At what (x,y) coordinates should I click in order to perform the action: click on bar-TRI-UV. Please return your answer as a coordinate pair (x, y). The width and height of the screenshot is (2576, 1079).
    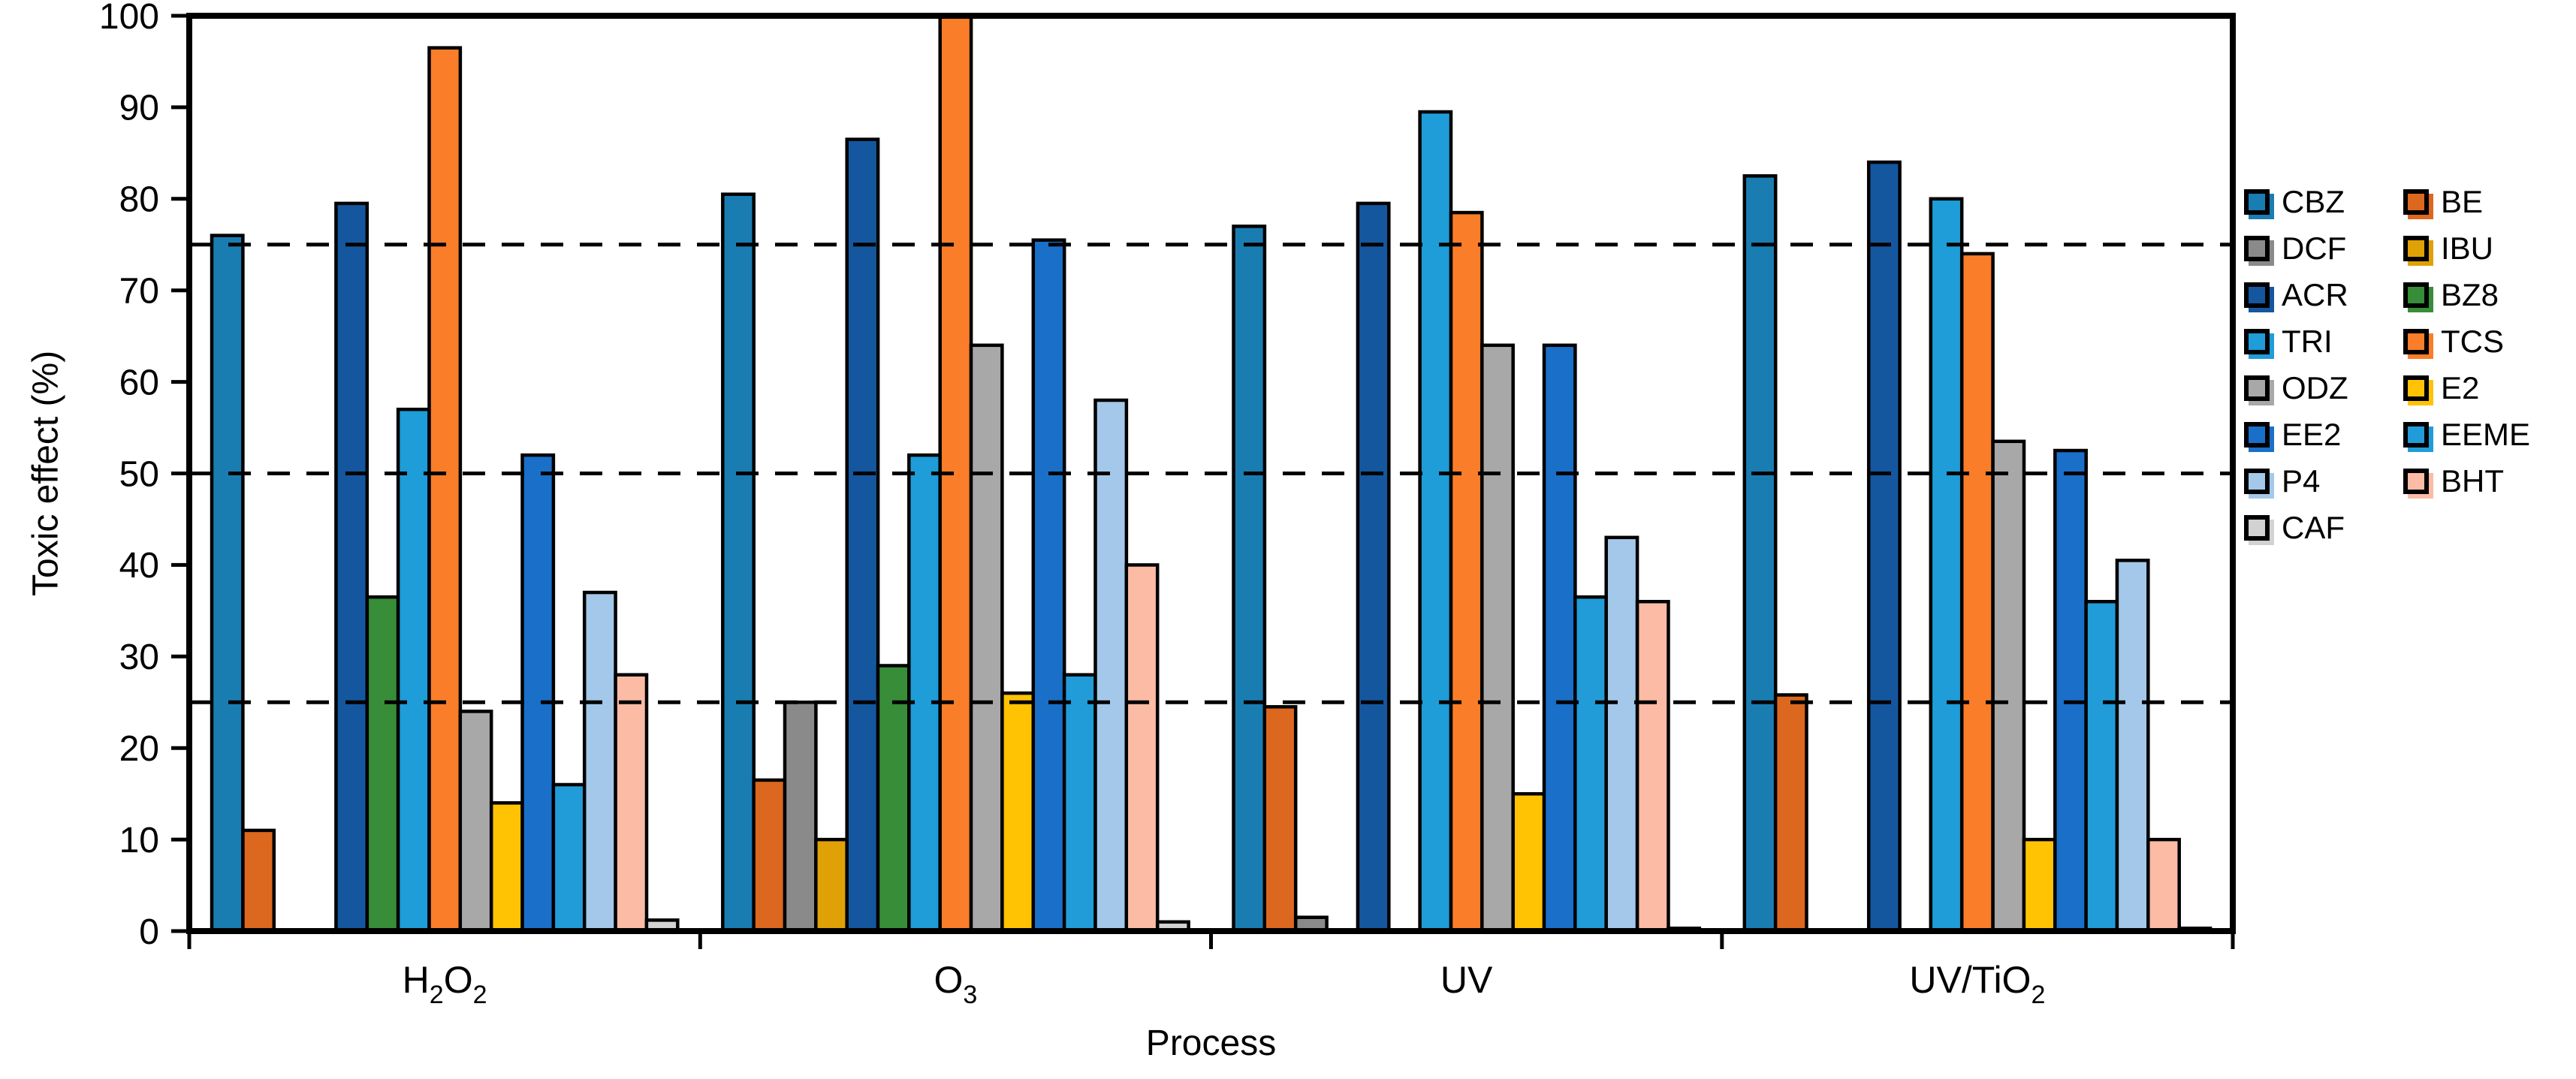
    Looking at the image, I should click on (1435, 521).